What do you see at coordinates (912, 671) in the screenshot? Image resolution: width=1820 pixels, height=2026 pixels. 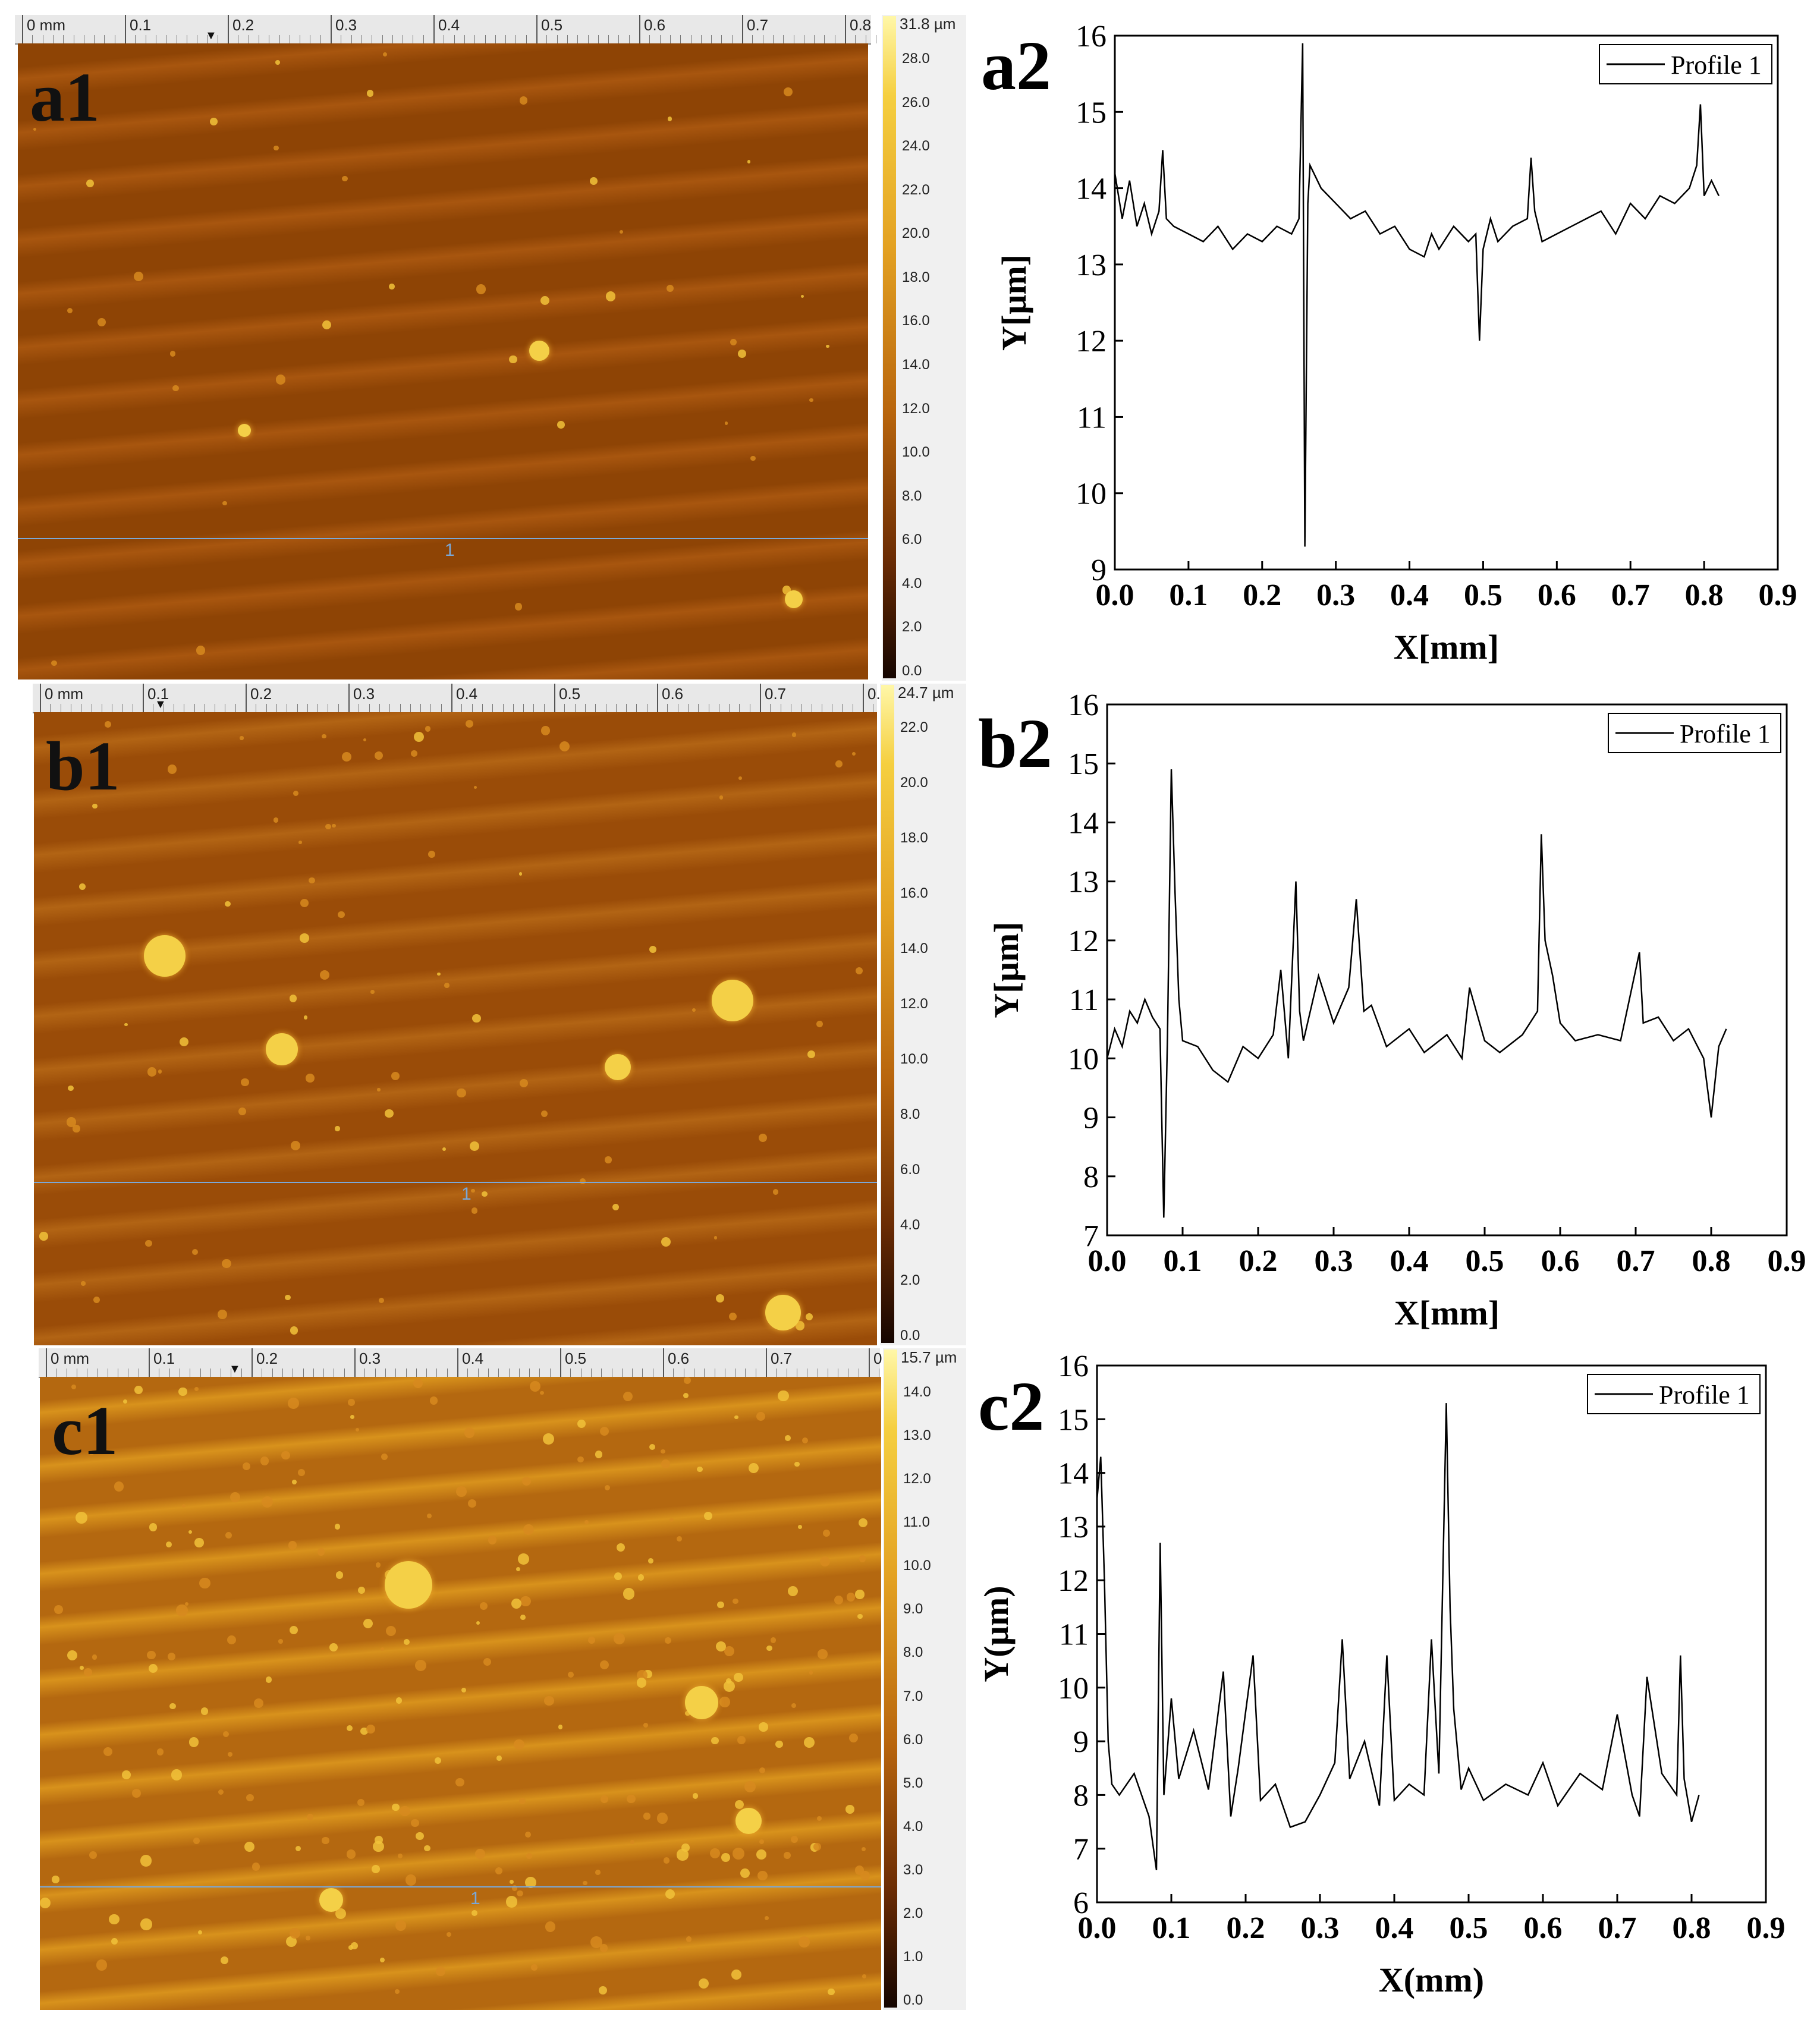 I see `colorbar-tick-label: 0.0` at bounding box center [912, 671].